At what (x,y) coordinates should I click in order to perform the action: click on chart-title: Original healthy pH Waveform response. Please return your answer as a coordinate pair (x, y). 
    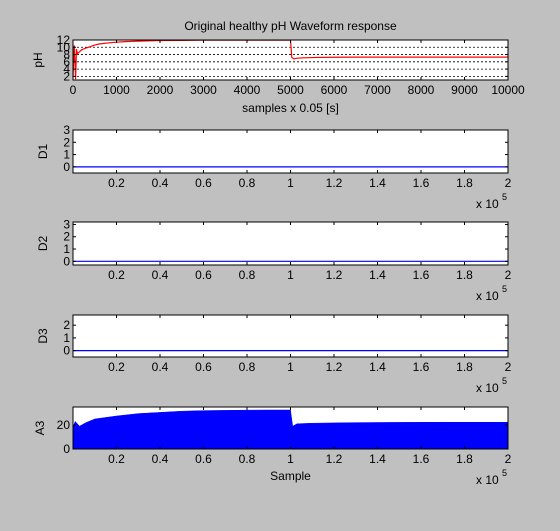
    Looking at the image, I should click on (290, 26).